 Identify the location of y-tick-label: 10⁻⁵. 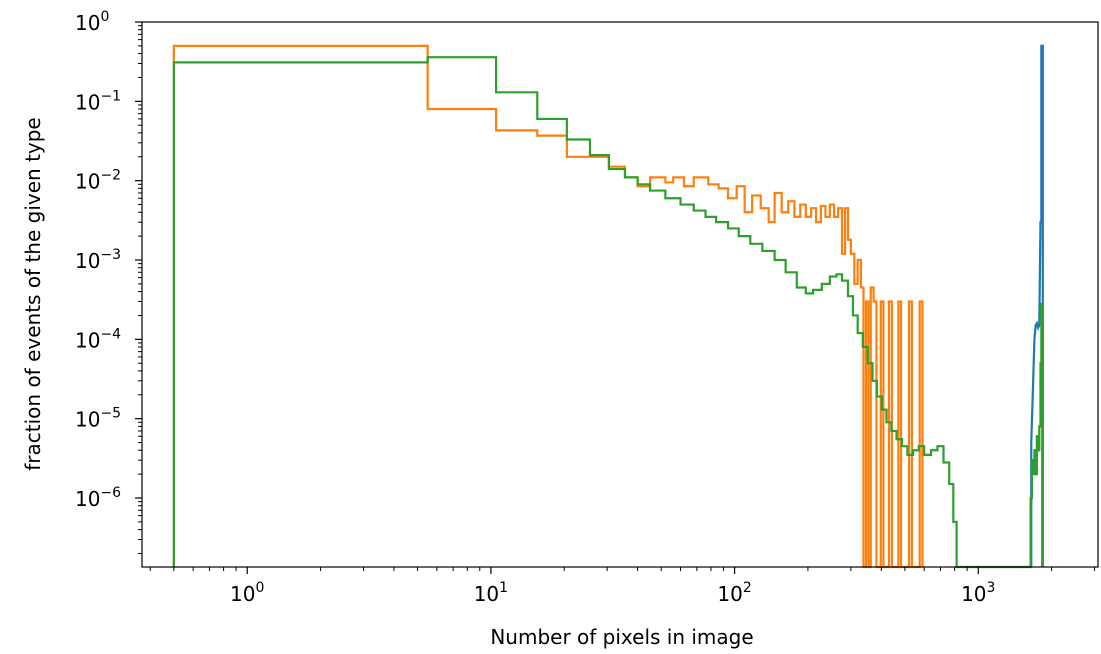
(98, 419).